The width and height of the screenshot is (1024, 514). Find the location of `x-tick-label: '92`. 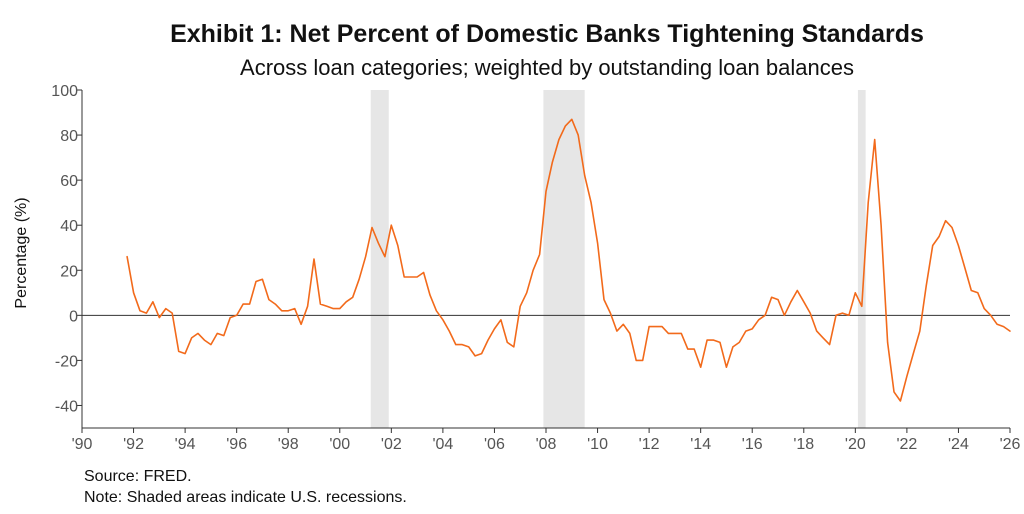

x-tick-label: '92 is located at coordinates (133, 444).